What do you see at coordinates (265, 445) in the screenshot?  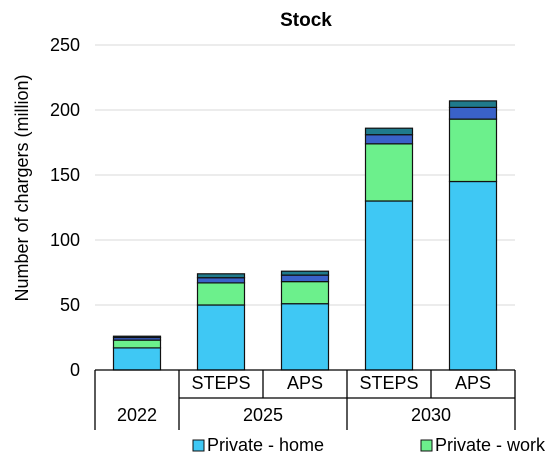 I see `legend-label: Private - home` at bounding box center [265, 445].